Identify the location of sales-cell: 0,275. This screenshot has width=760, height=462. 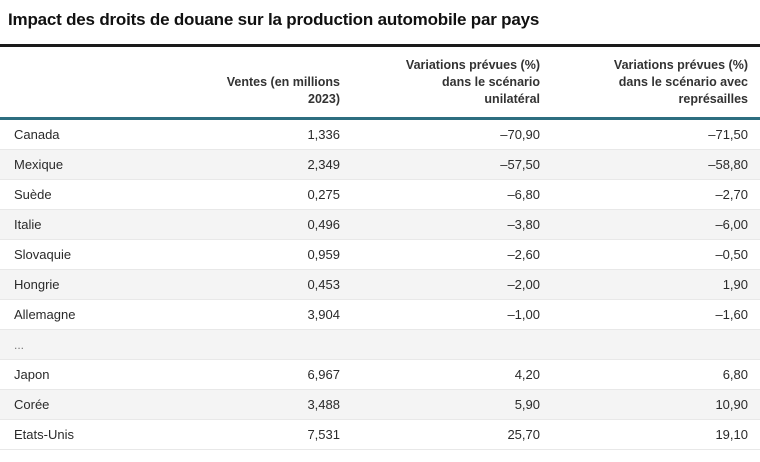
(261, 194).